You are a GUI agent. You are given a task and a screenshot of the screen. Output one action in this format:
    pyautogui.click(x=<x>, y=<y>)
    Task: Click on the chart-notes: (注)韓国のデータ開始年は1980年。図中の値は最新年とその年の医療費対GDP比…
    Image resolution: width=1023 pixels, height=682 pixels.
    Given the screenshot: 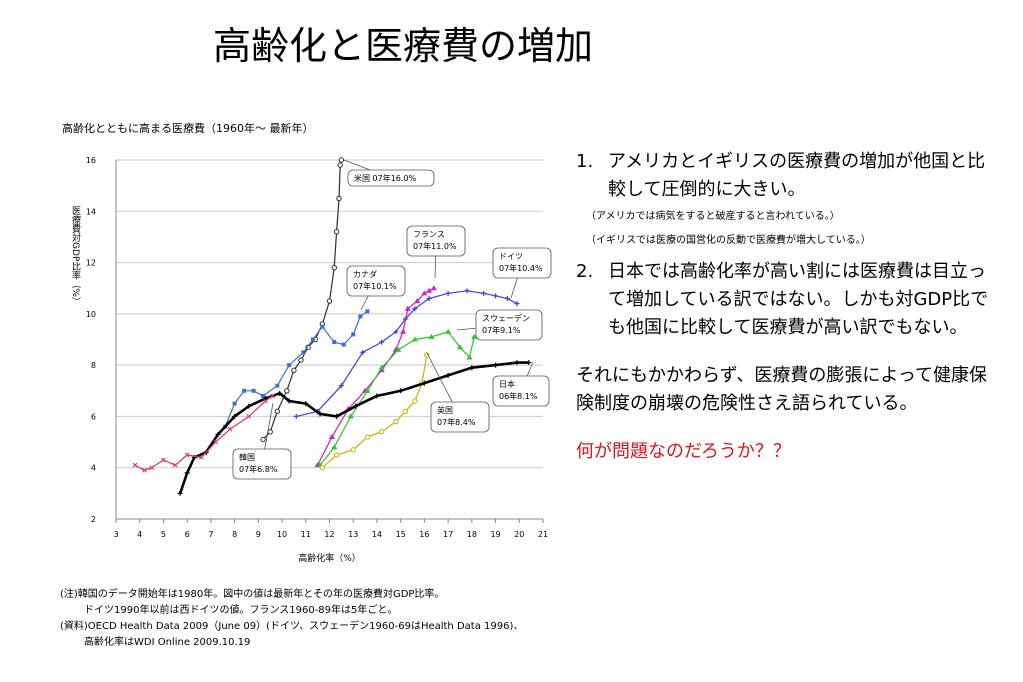 What is the action you would take?
    pyautogui.click(x=310, y=619)
    